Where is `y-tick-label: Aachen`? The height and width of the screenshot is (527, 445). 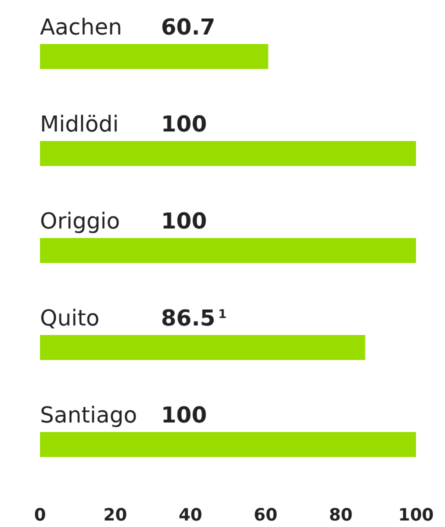
y-tick-label: Aachen is located at coordinates (81, 28).